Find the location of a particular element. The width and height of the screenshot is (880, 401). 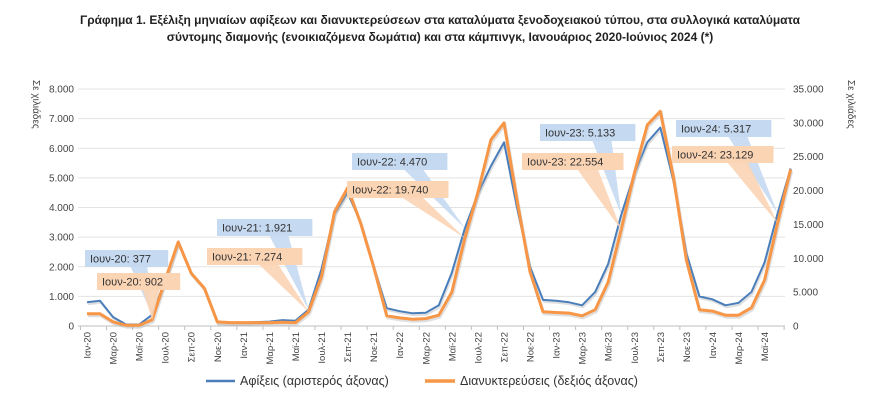

x-tick-label: Νοε-23 is located at coordinates (687, 347).